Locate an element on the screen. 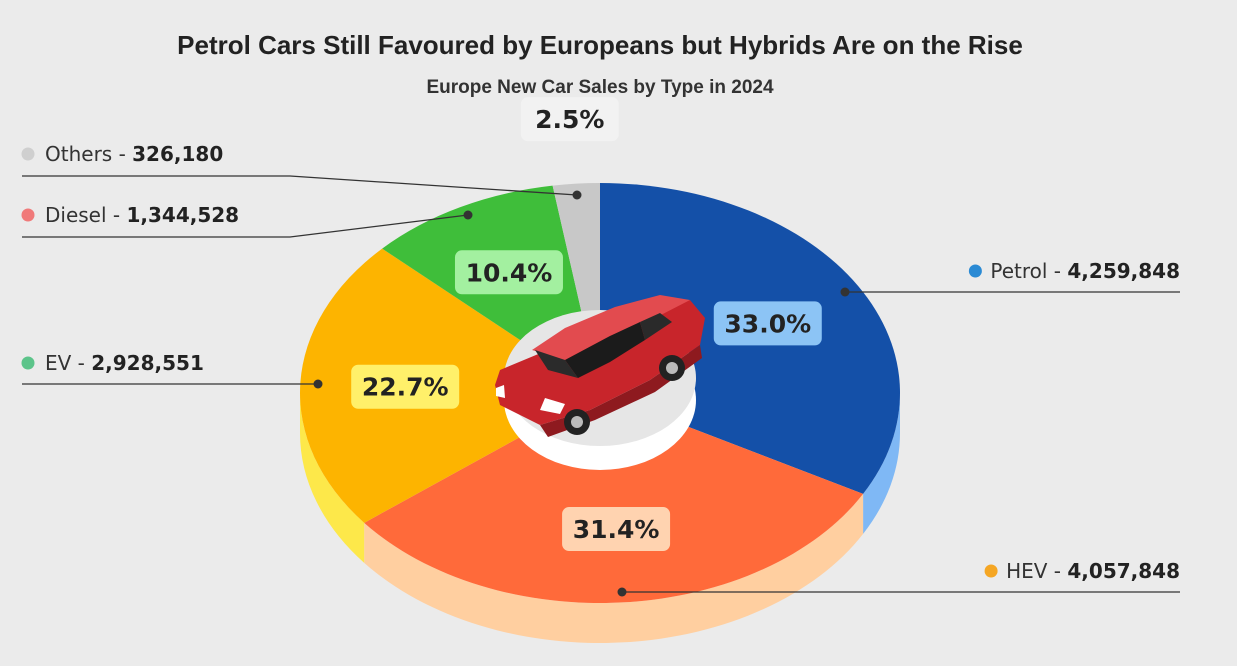 The image size is (1237, 666). leader-dot-hev is located at coordinates (622, 592).